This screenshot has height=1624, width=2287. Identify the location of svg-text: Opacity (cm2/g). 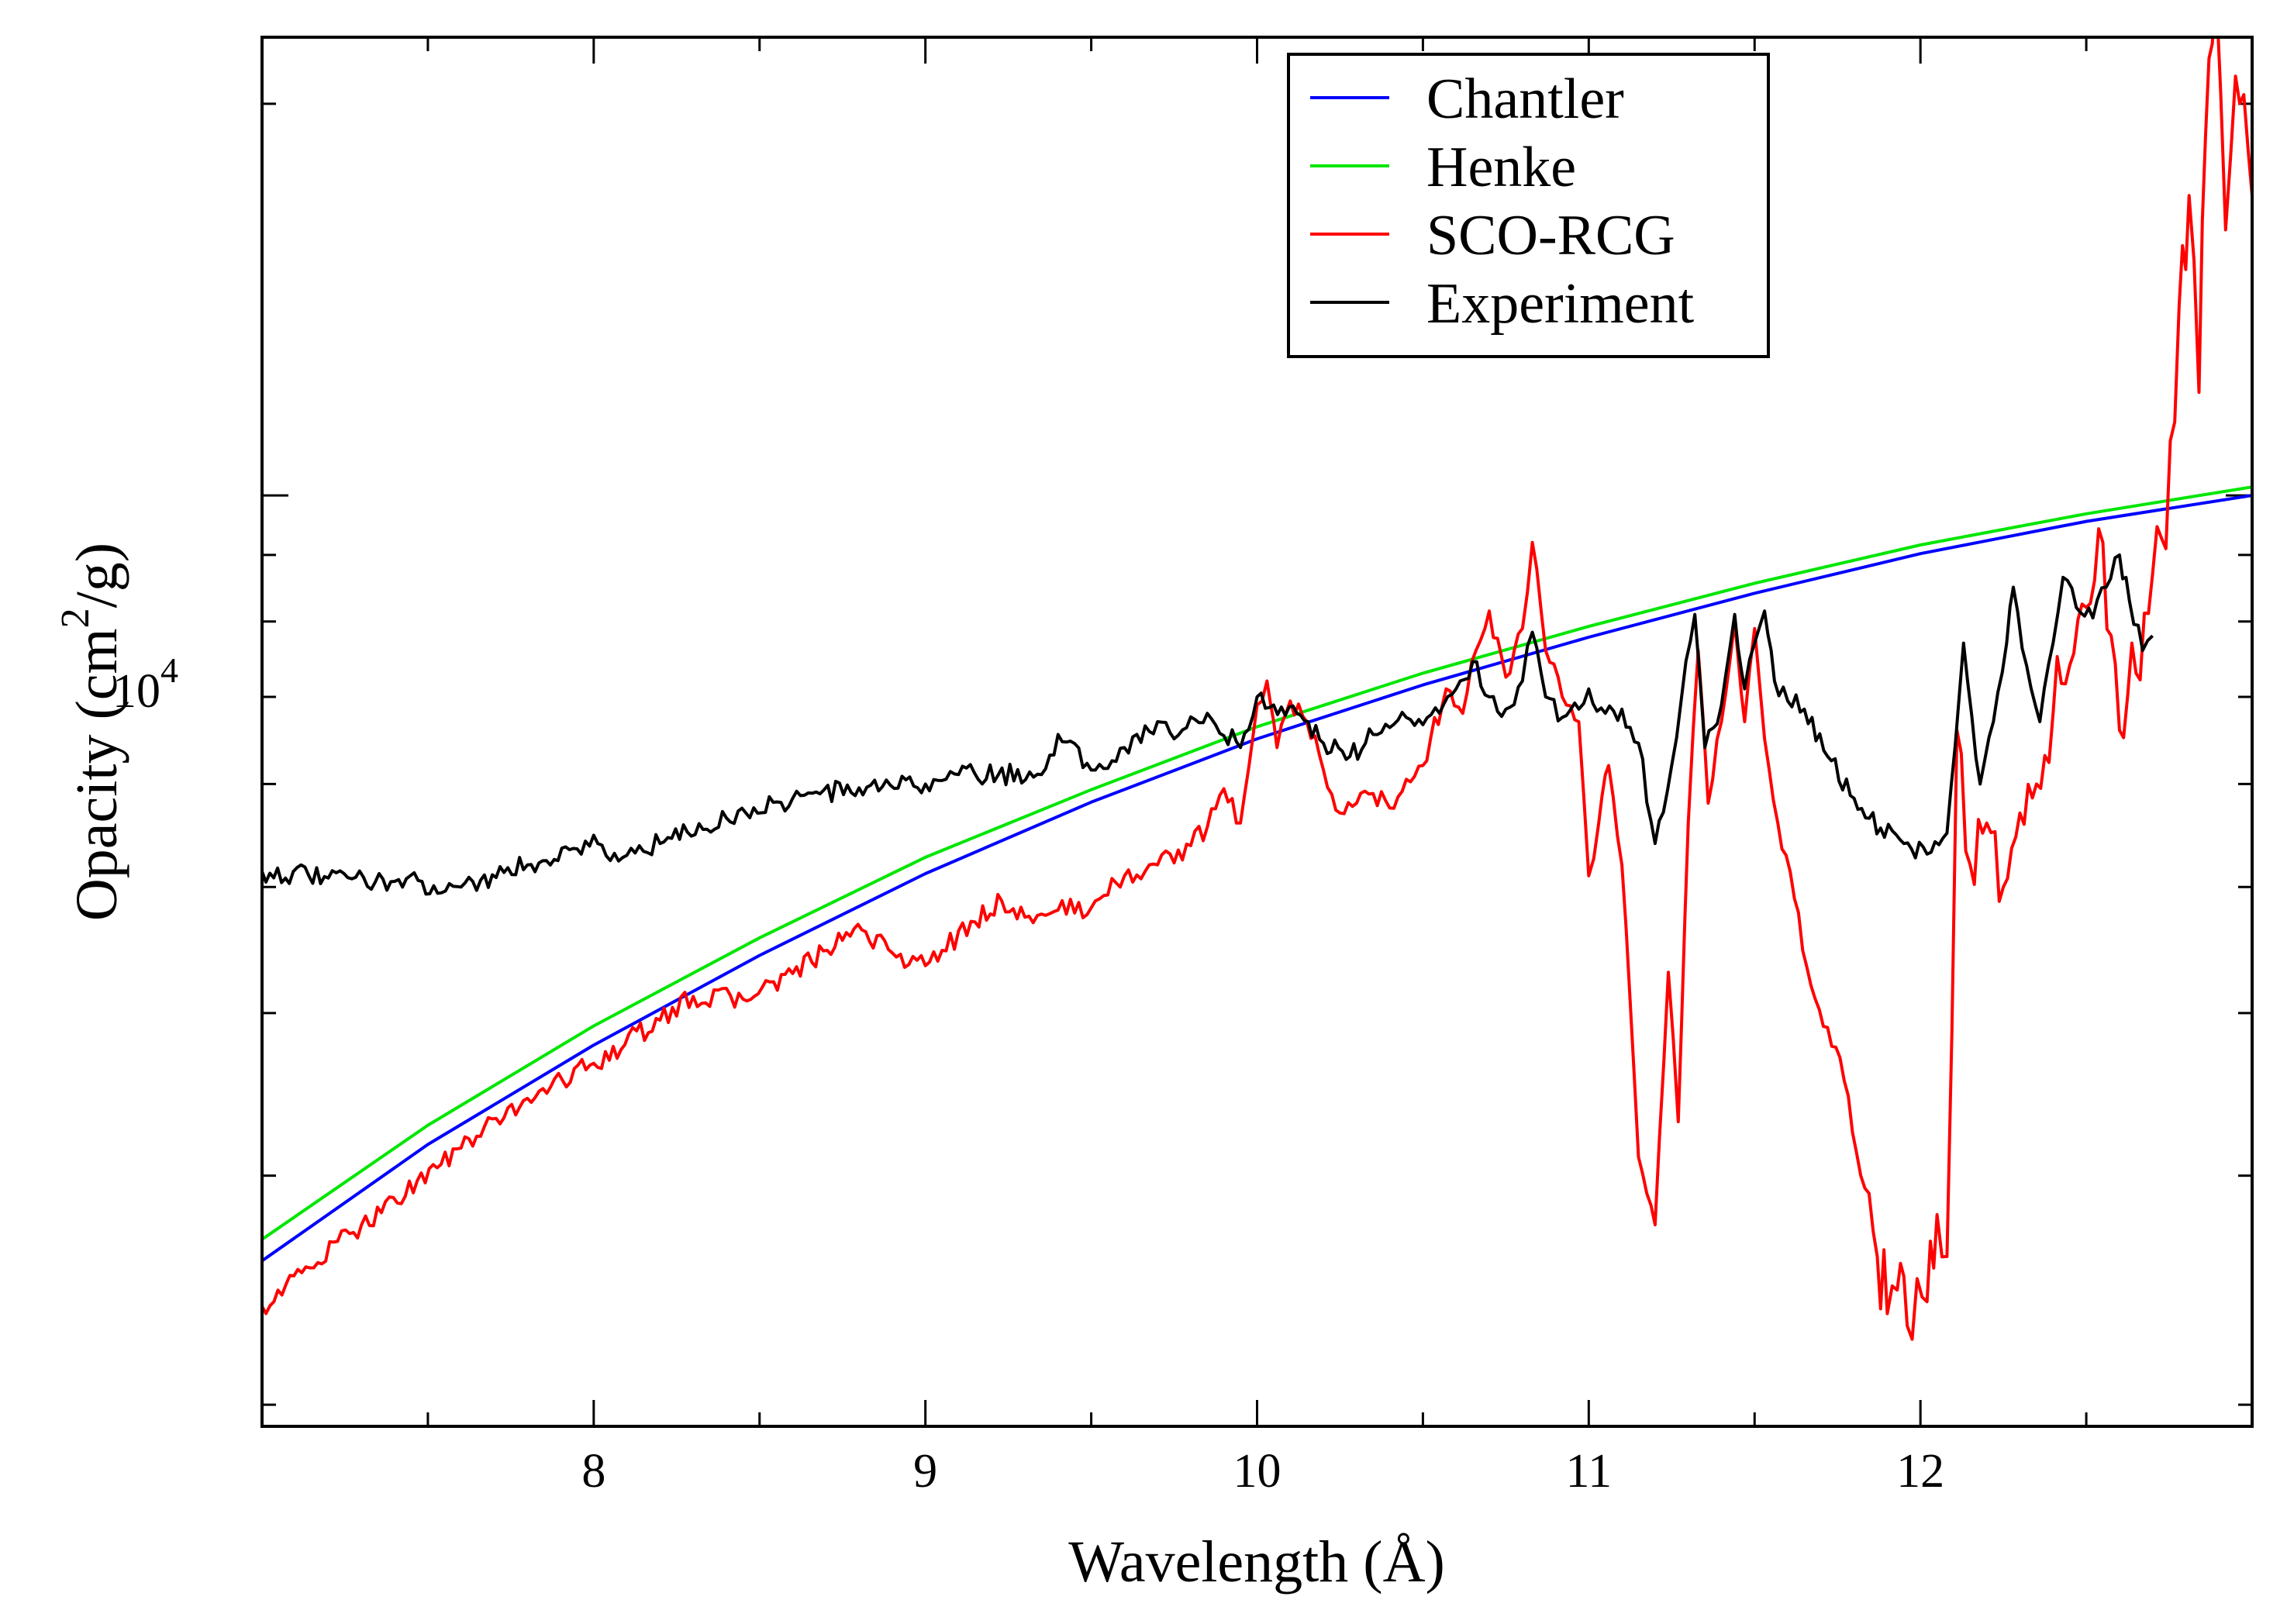
(91, 732).